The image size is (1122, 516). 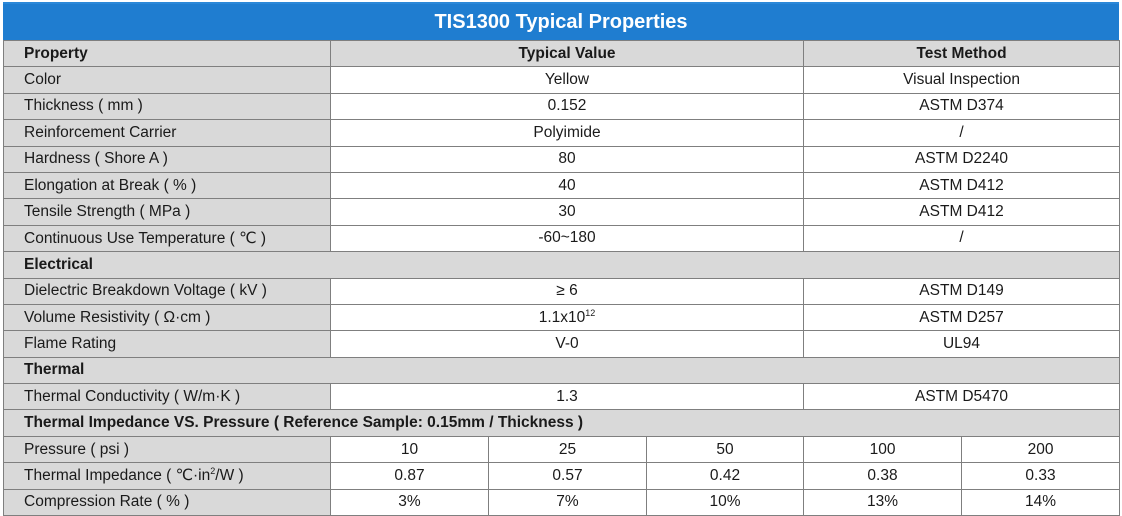 I want to click on test-method: ASTM D2240, so click(x=962, y=159).